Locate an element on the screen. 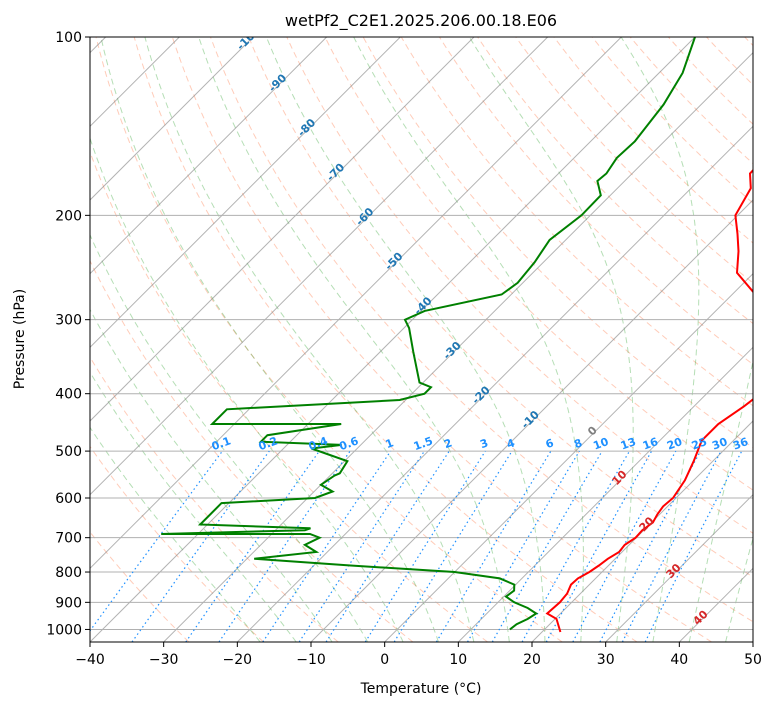  mixing-ratio-label: 0.4 is located at coordinates (318, 443).